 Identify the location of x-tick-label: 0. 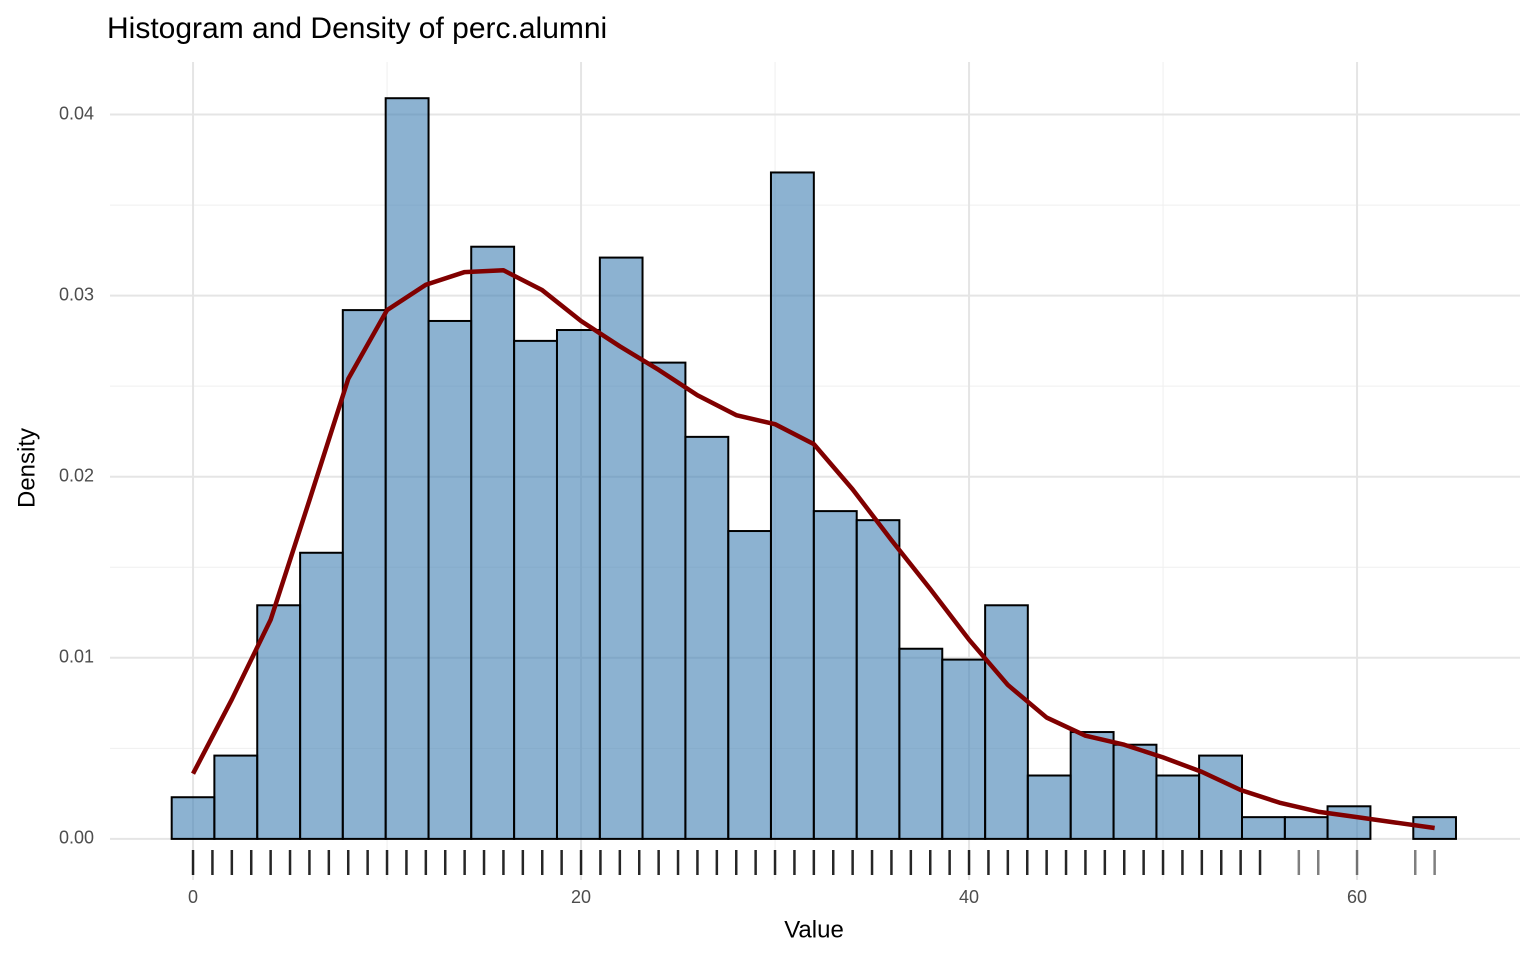
(193, 897).